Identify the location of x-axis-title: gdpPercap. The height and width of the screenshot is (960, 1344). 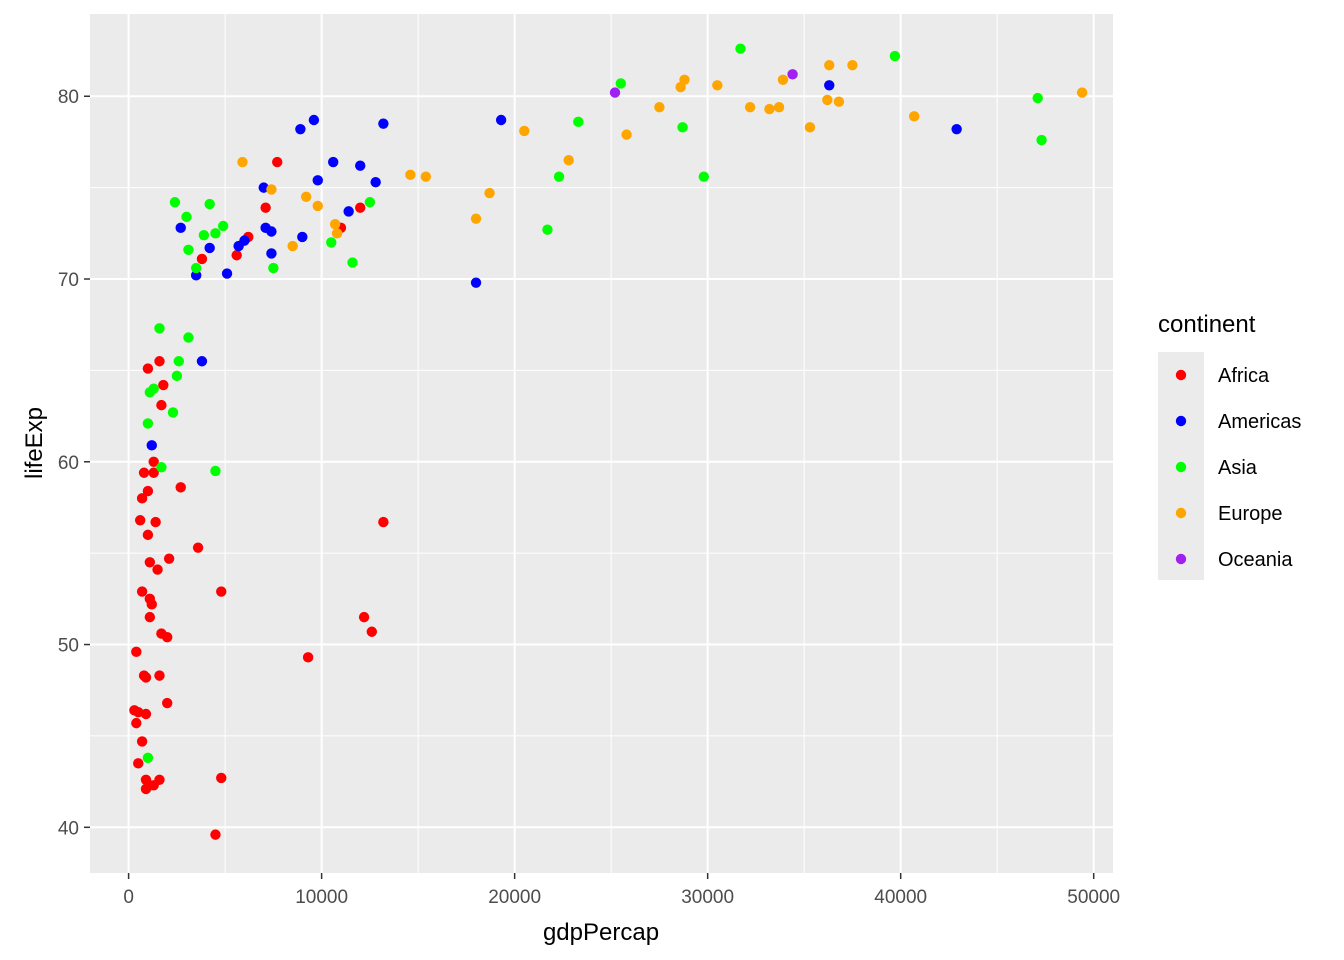
(601, 932).